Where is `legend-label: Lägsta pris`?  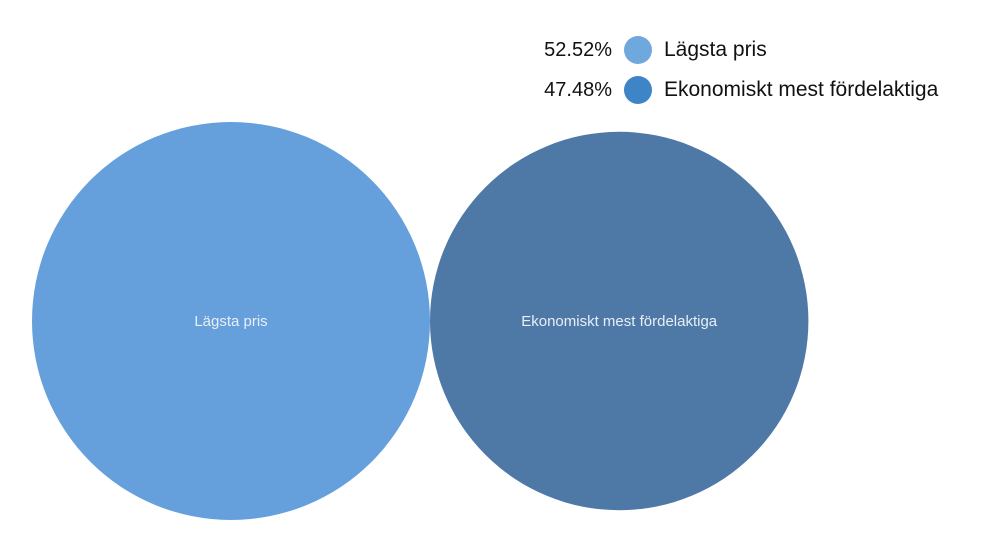
legend-label: Lägsta pris is located at coordinates (715, 49).